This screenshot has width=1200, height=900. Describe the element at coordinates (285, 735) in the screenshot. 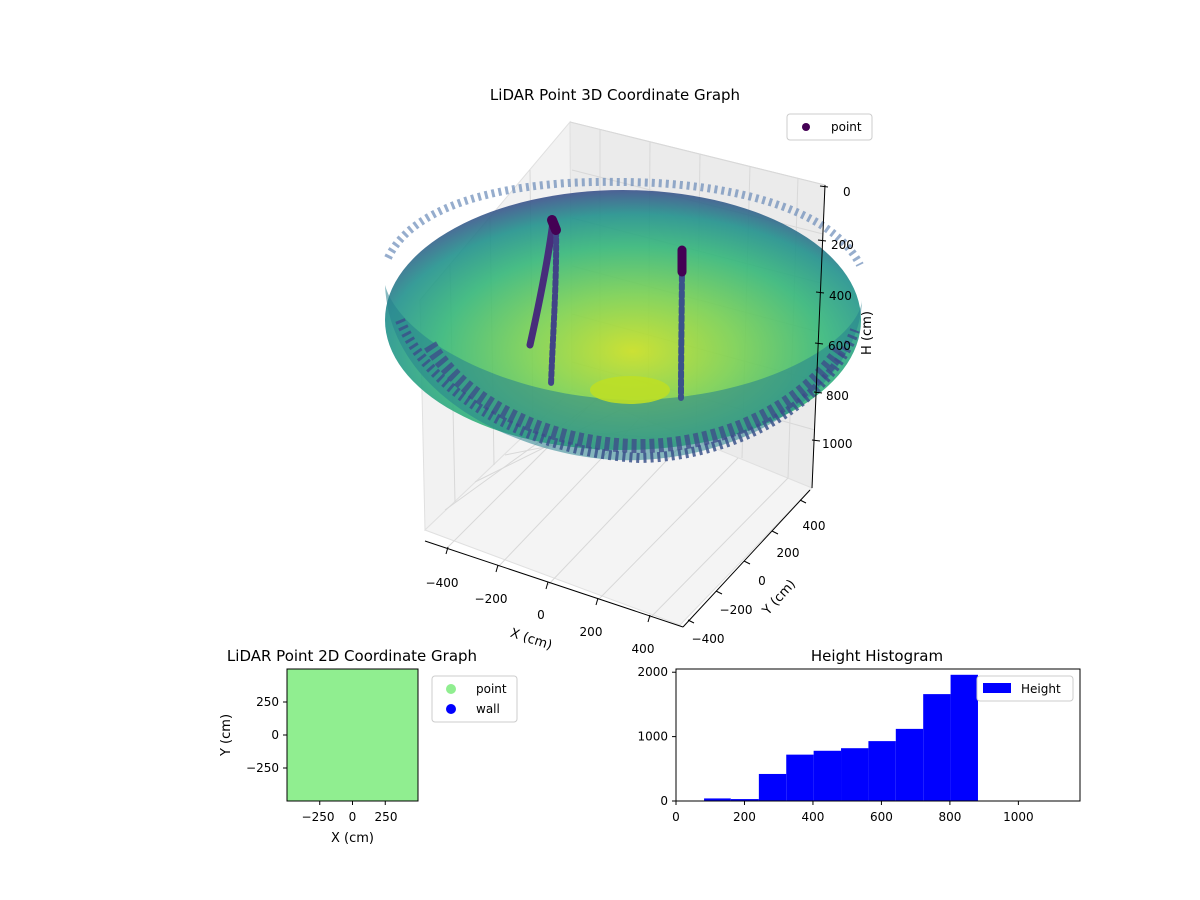

I see `y-axis-2d-ticks` at that location.